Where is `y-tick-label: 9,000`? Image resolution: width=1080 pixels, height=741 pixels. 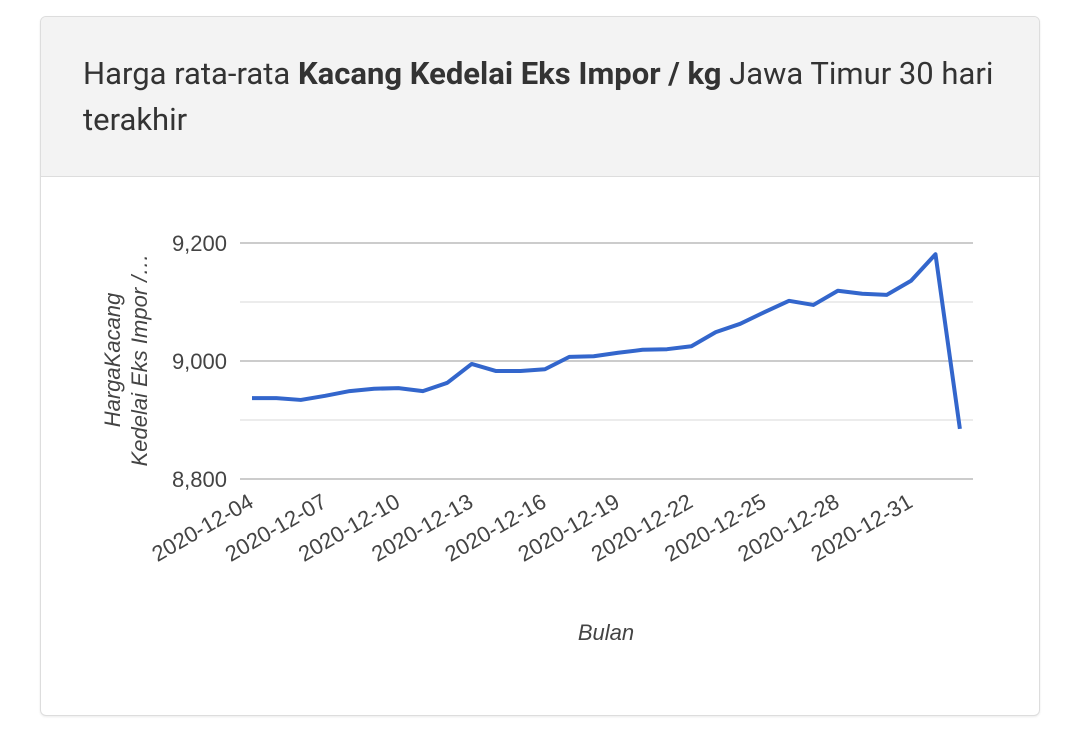
y-tick-label: 9,000 is located at coordinates (199, 361).